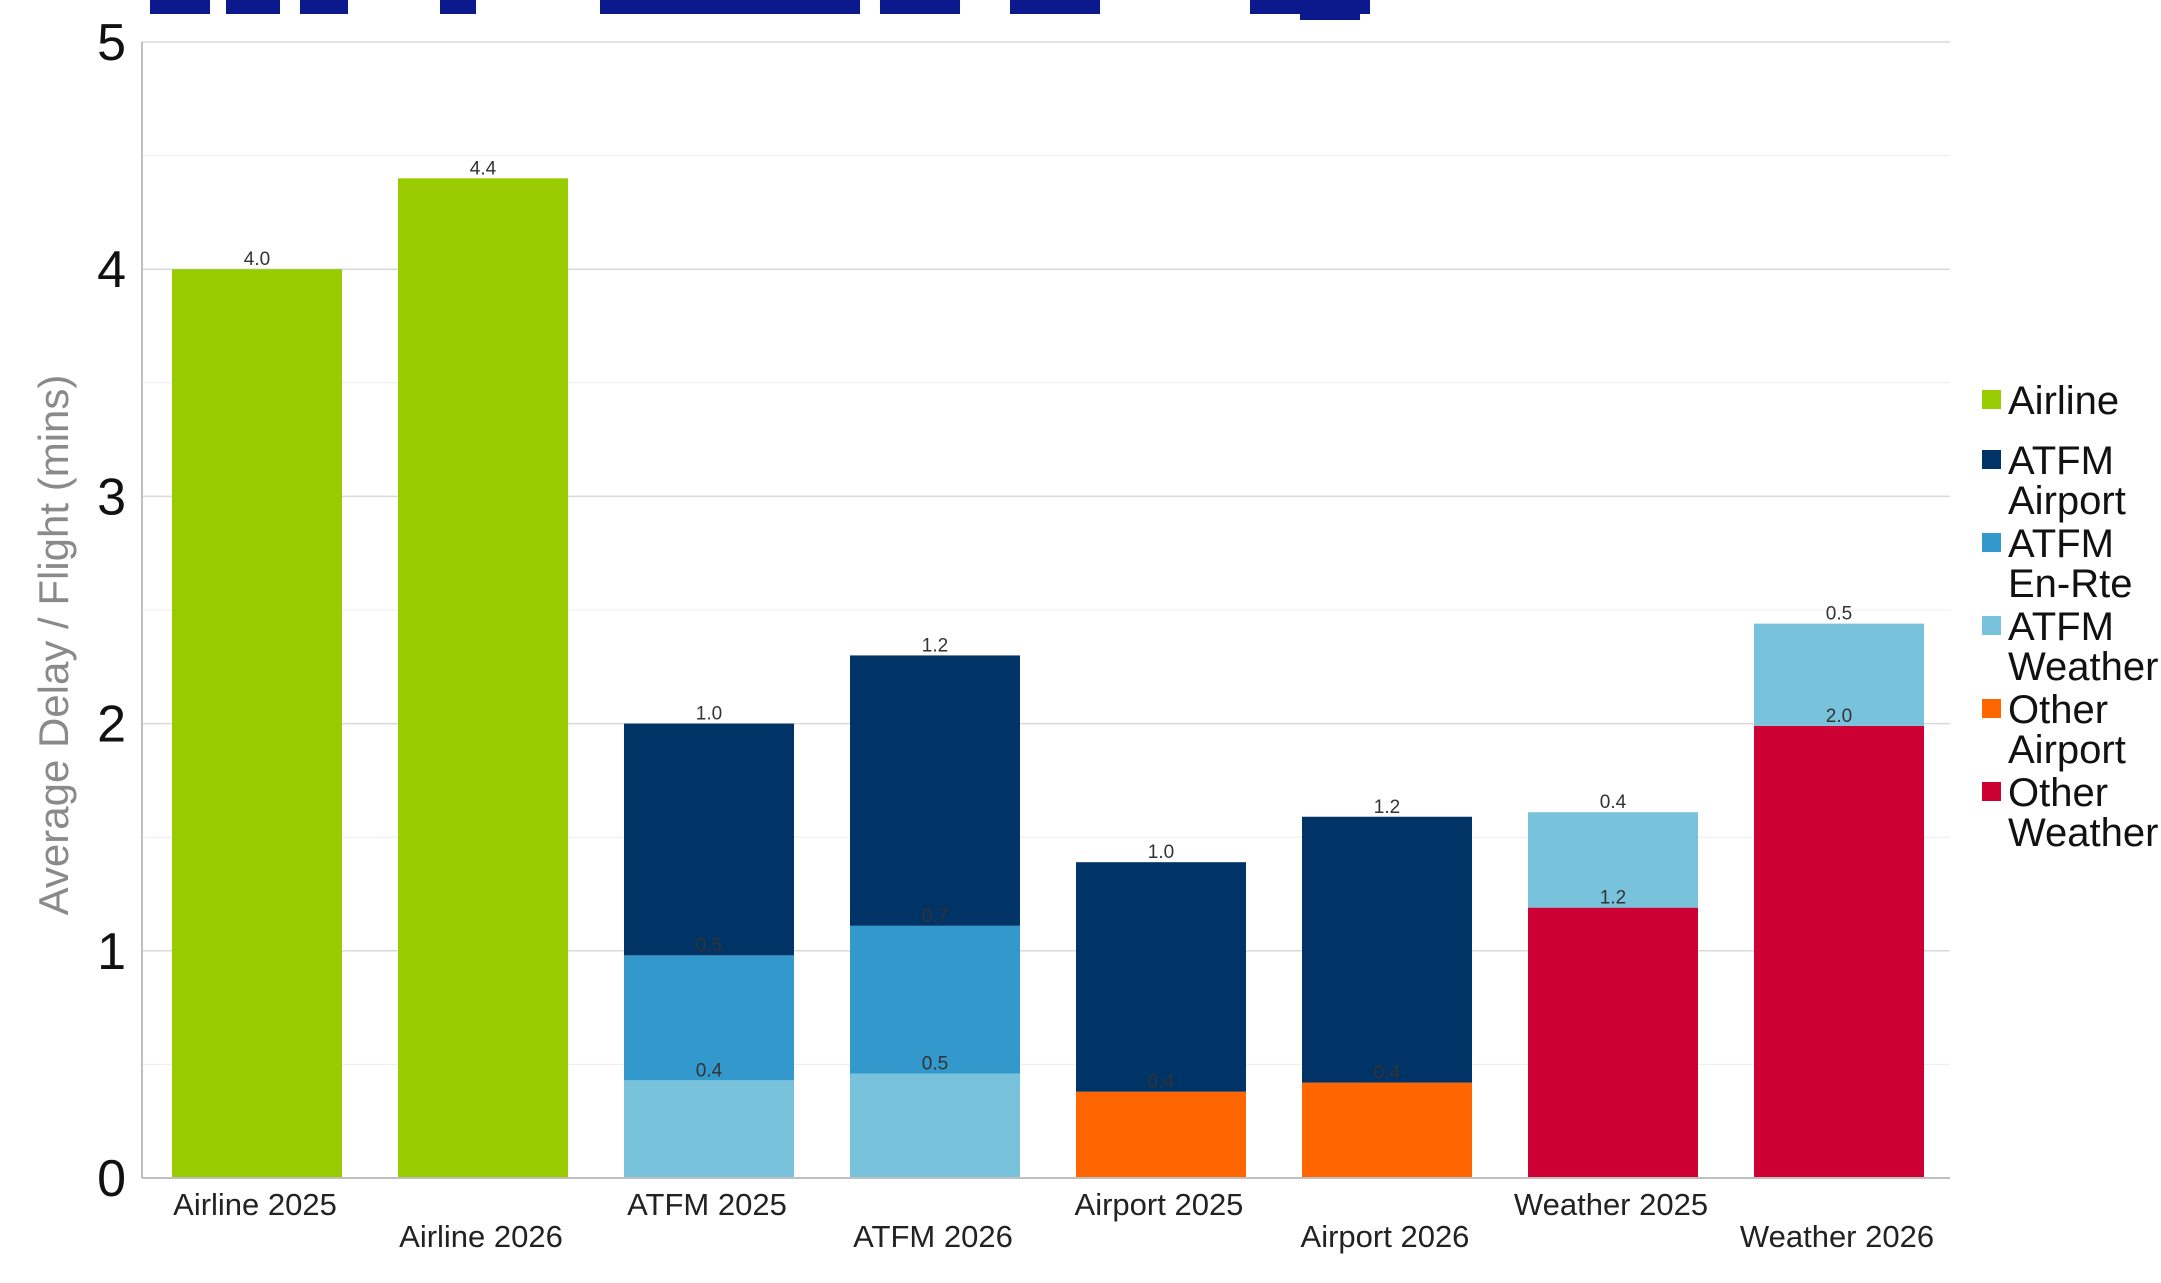  I want to click on chart-title-fragment, so click(760, 10).